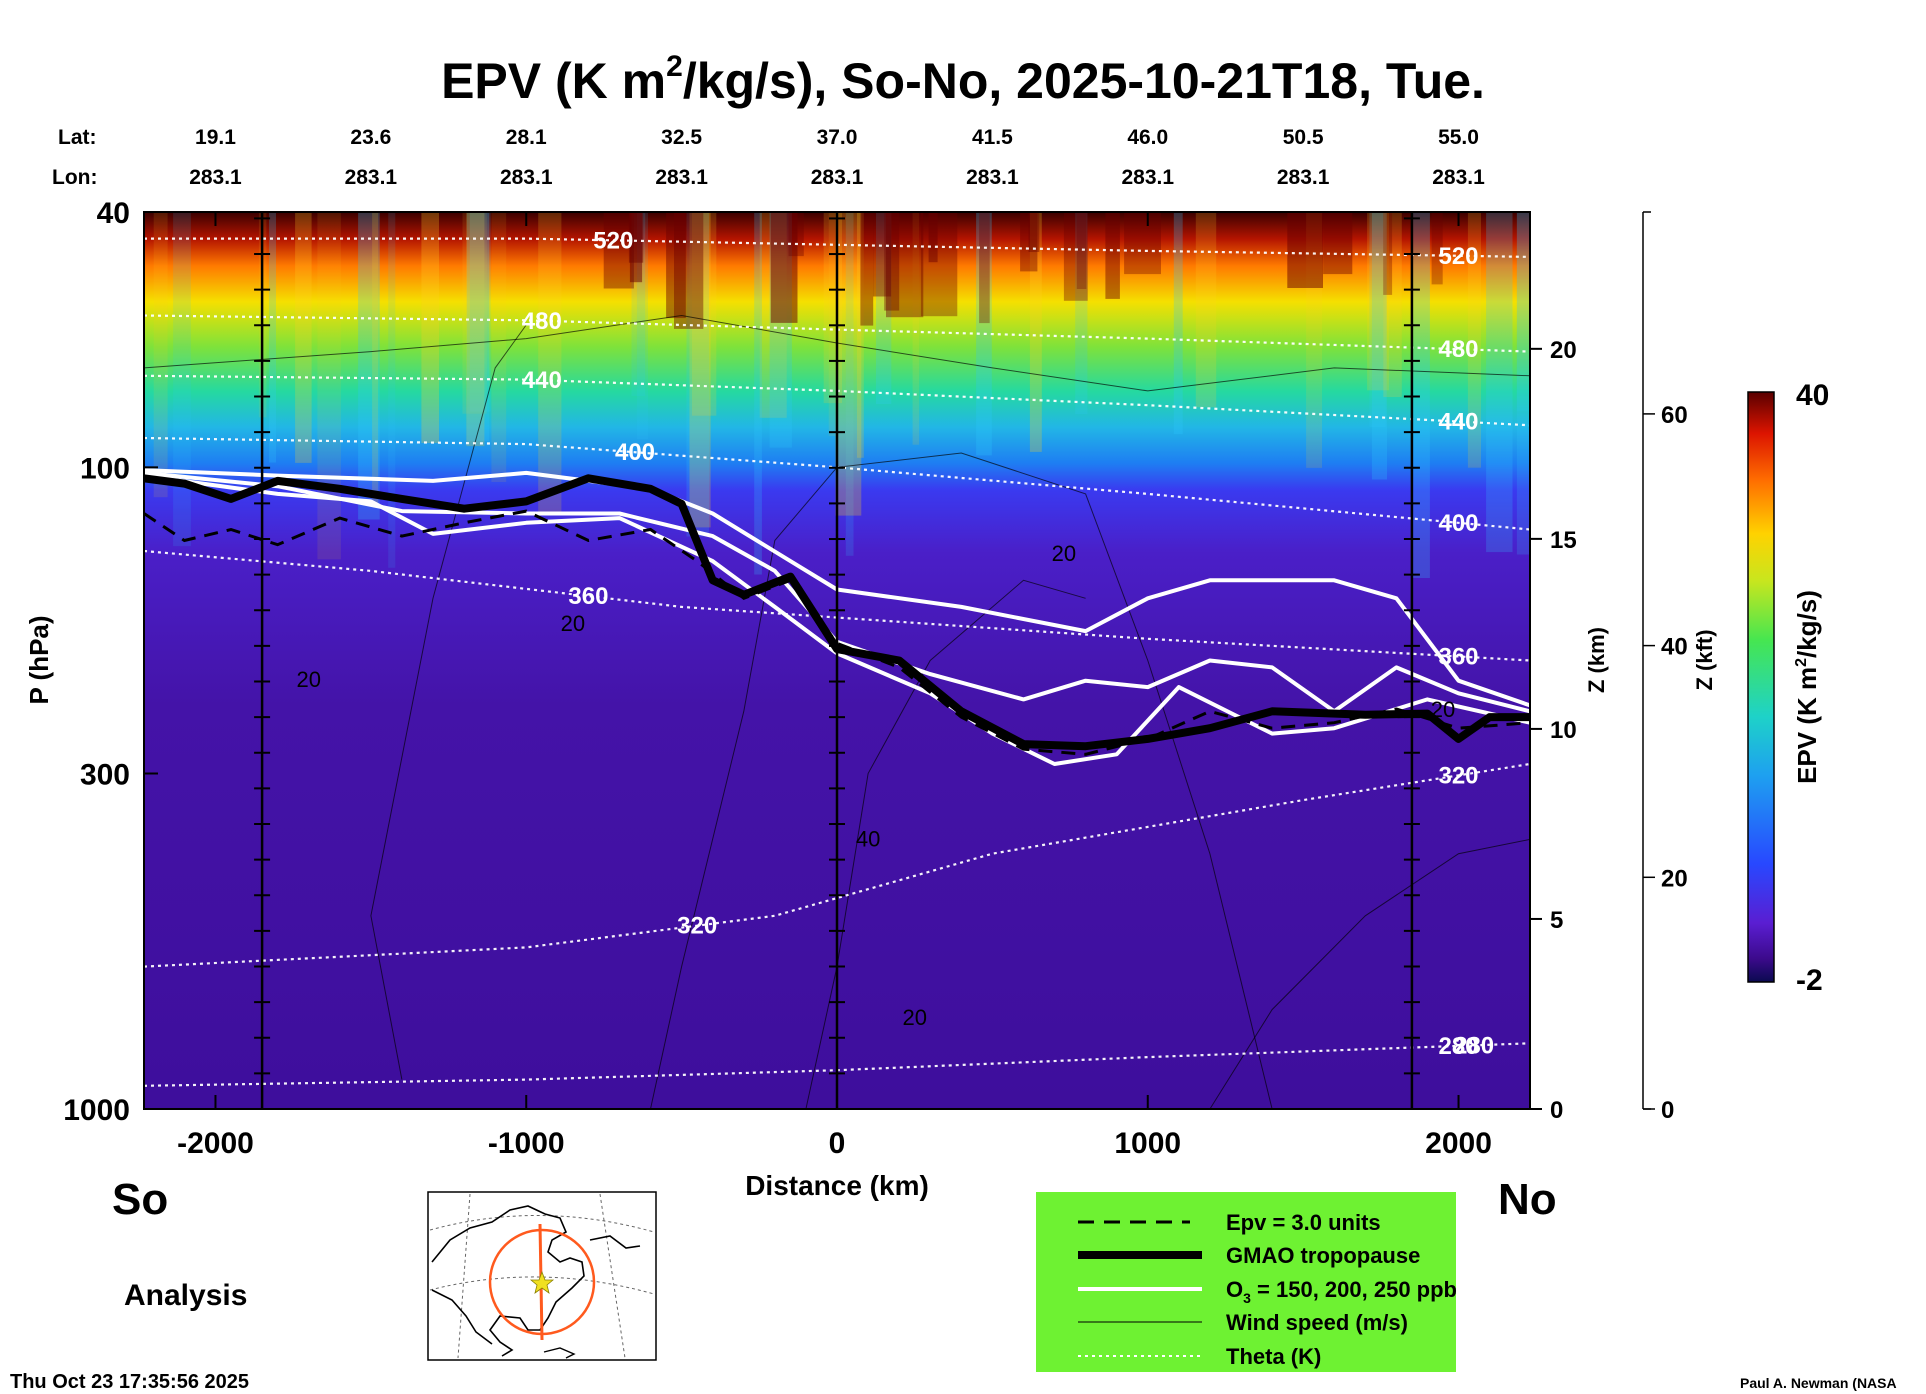  I want to click on colorbar-min-label: -2, so click(1809, 980).